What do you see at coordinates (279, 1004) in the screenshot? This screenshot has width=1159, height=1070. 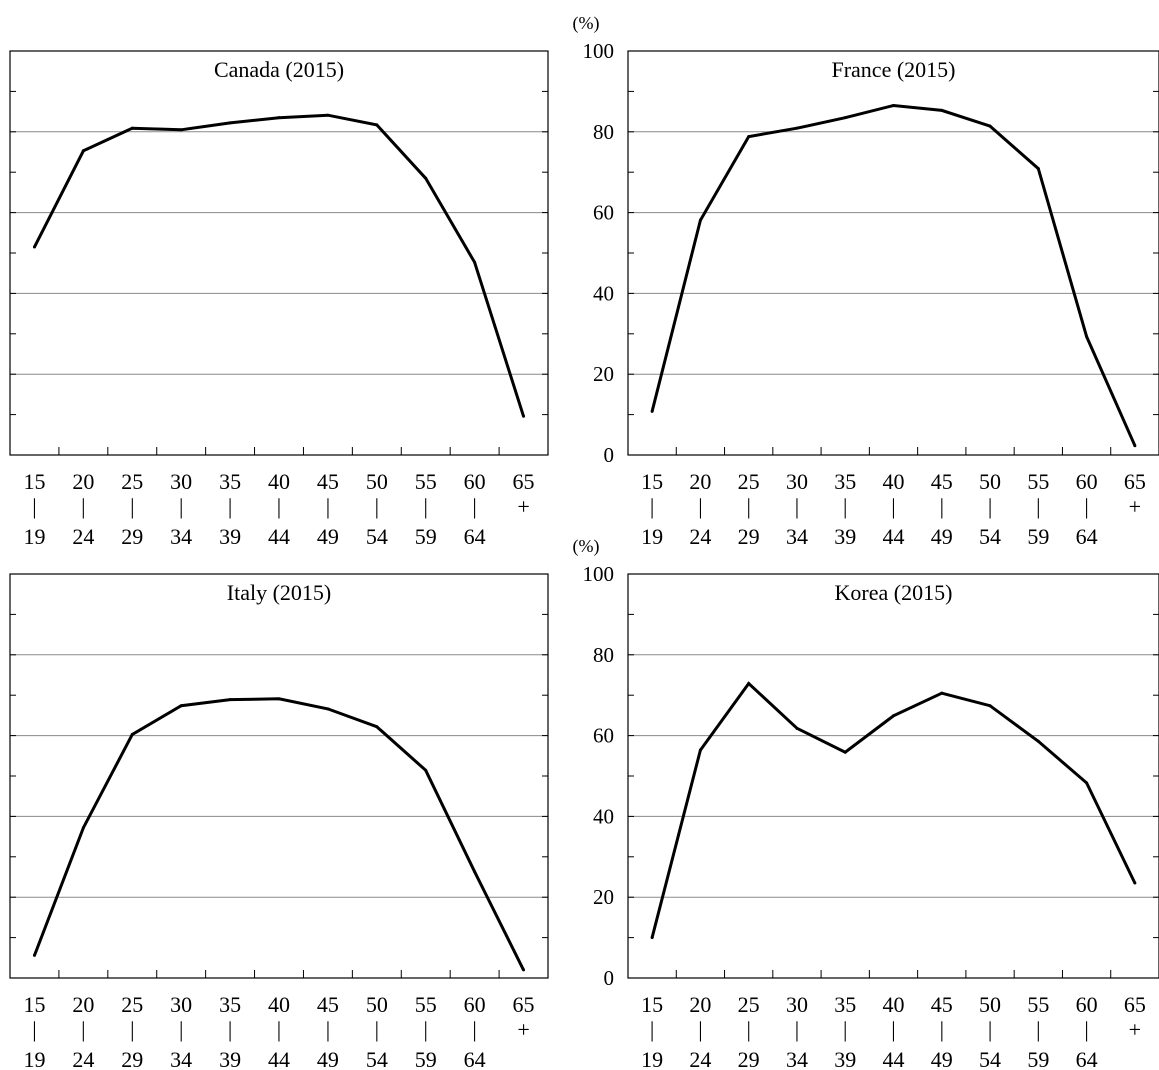 I see `x-tick-label-top: 40` at bounding box center [279, 1004].